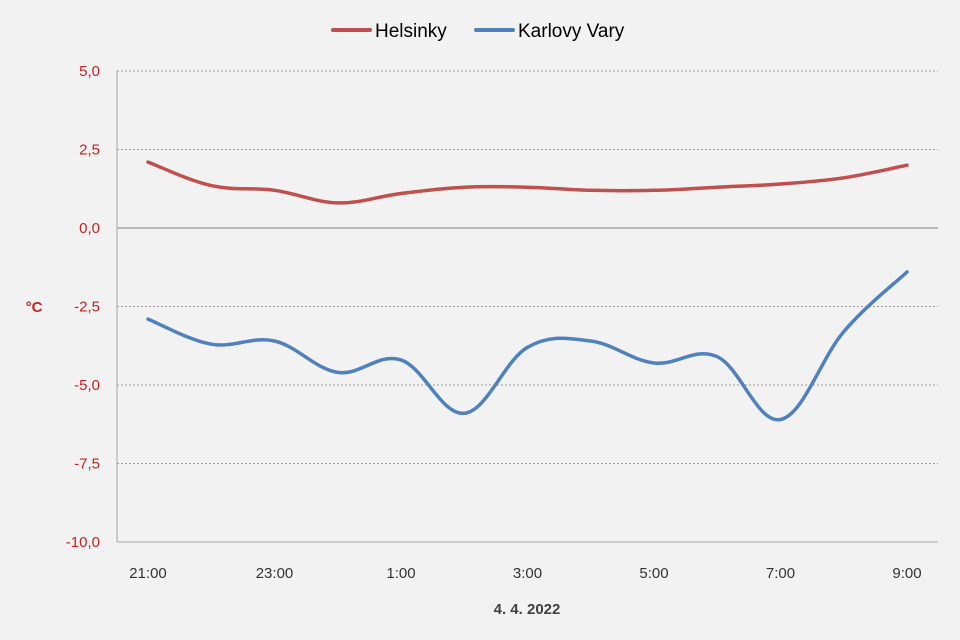 This screenshot has width=960, height=640. I want to click on x-tick-label: 23:00, so click(275, 573).